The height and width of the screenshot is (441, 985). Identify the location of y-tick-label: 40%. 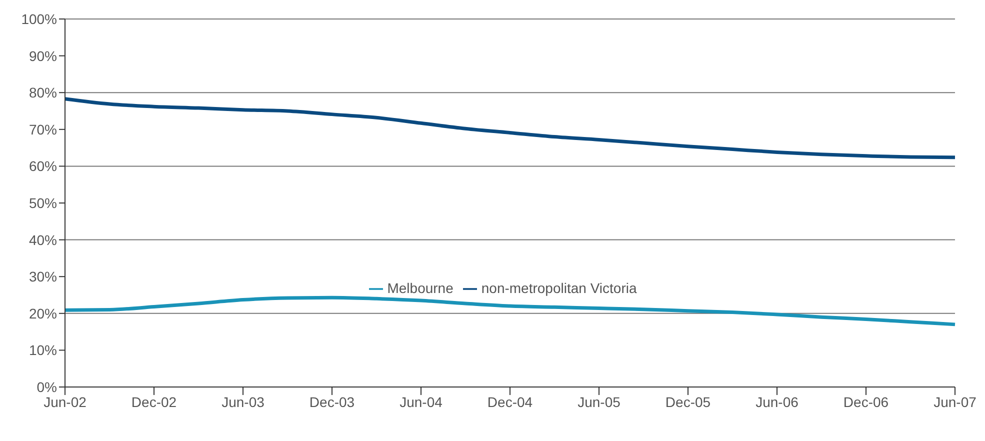
(42, 240).